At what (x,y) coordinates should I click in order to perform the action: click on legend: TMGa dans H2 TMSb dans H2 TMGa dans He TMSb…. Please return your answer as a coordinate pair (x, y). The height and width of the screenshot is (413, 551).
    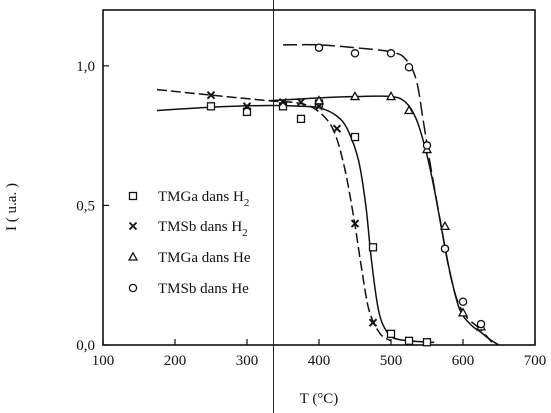
    Looking at the image, I should click on (189, 243).